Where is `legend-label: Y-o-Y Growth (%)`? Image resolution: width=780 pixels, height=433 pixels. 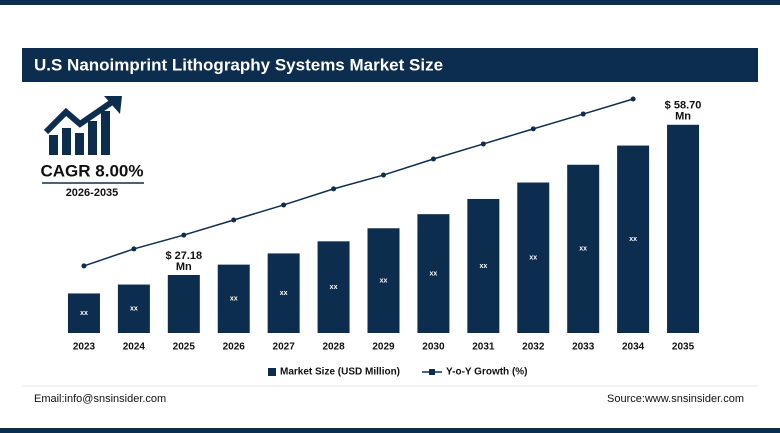
legend-label: Y-o-Y Growth (%) is located at coordinates (486, 372).